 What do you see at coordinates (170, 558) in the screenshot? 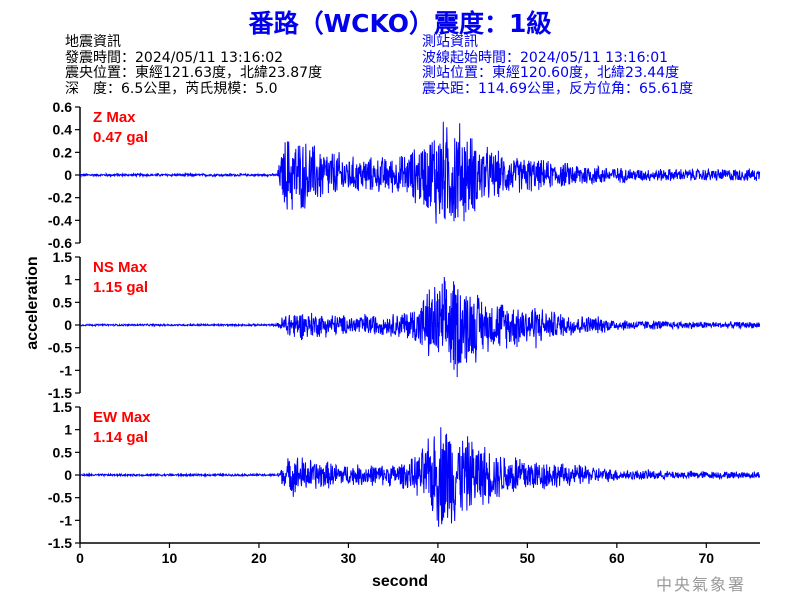
I see `x-tick-label: 10` at bounding box center [170, 558].